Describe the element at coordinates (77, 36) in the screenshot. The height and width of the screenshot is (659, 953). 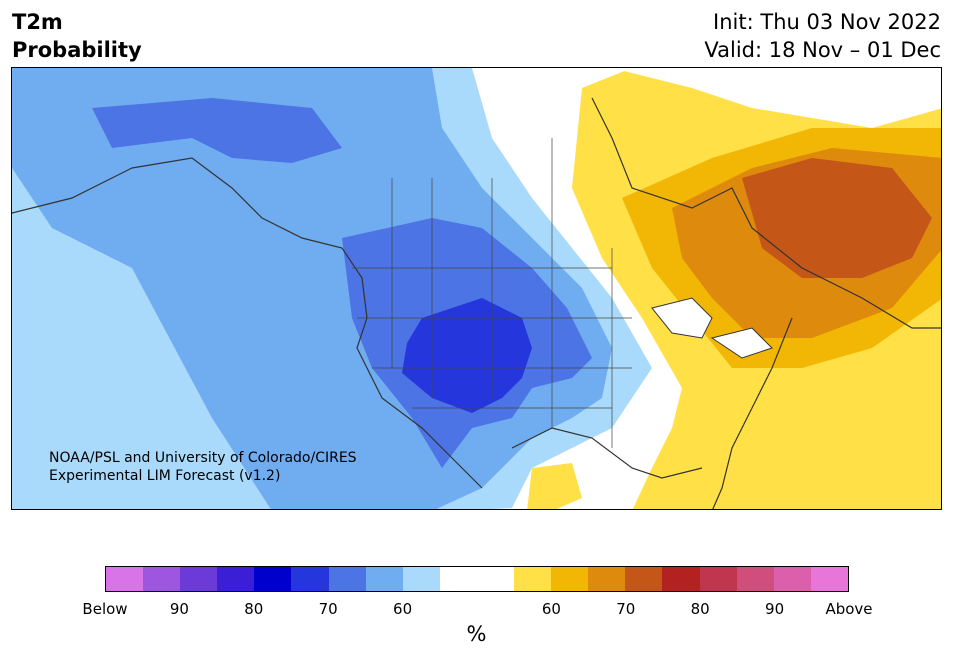
I see `chart-title: T2m Probability` at that location.